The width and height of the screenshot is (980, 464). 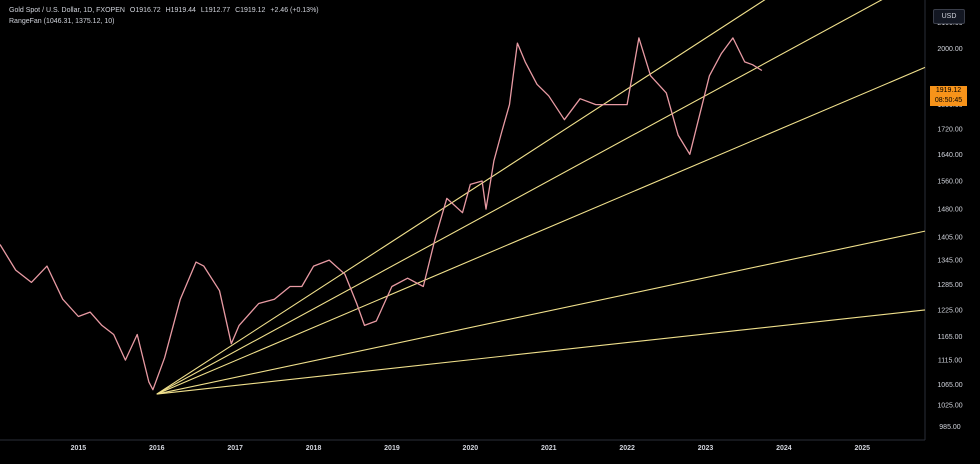 I want to click on indicator-label: RangeFan (1046.31, 1375.12, 10), so click(x=62, y=21).